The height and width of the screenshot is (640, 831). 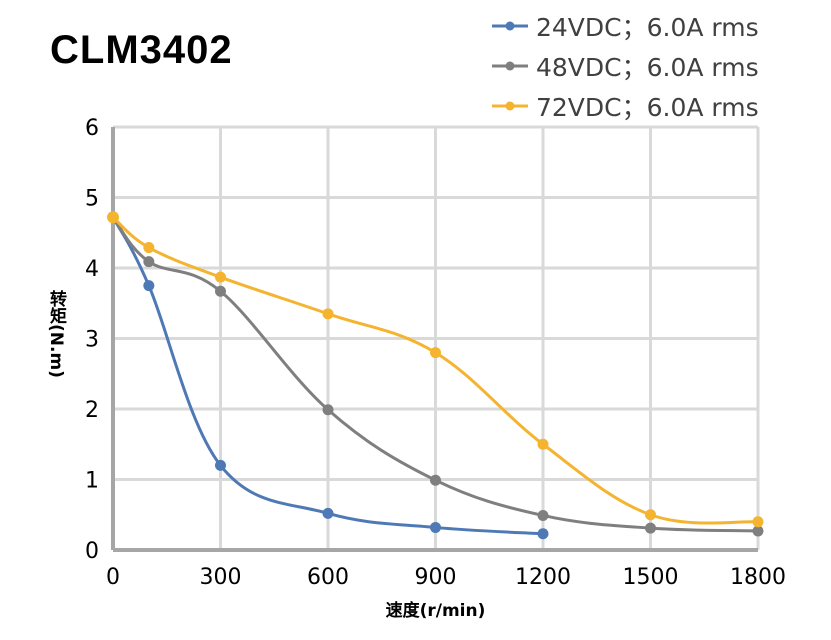 What do you see at coordinates (647, 27) in the screenshot?
I see `legend-label: 24VDC；6.0A rms` at bounding box center [647, 27].